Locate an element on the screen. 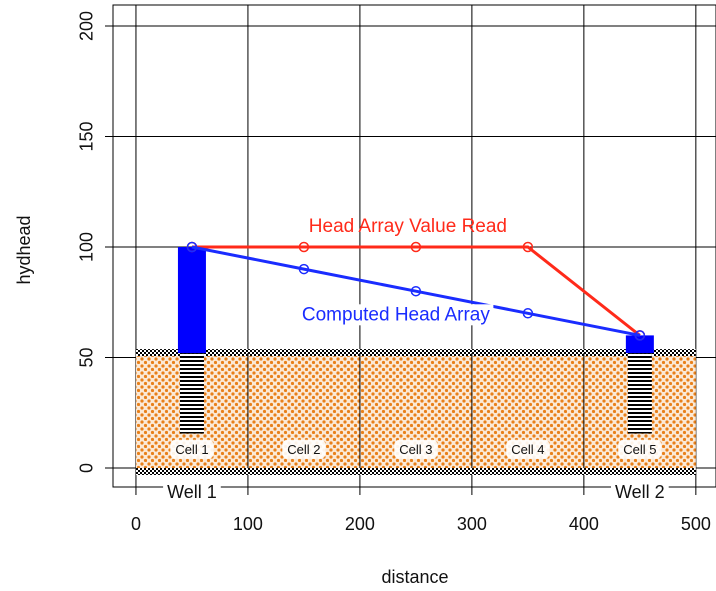 Image resolution: width=716 pixels, height=591 pixels. aquifer-bottom-band is located at coordinates (415, 471).